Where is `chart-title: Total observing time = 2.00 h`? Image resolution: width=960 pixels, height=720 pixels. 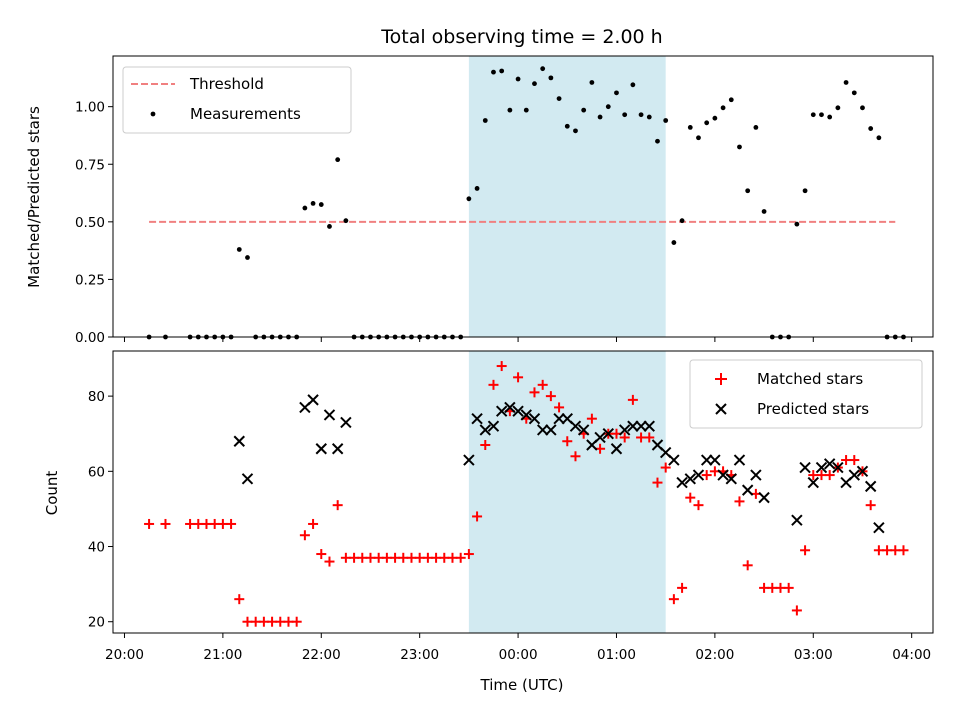 chart-title: Total observing time = 2.00 h is located at coordinates (521, 37).